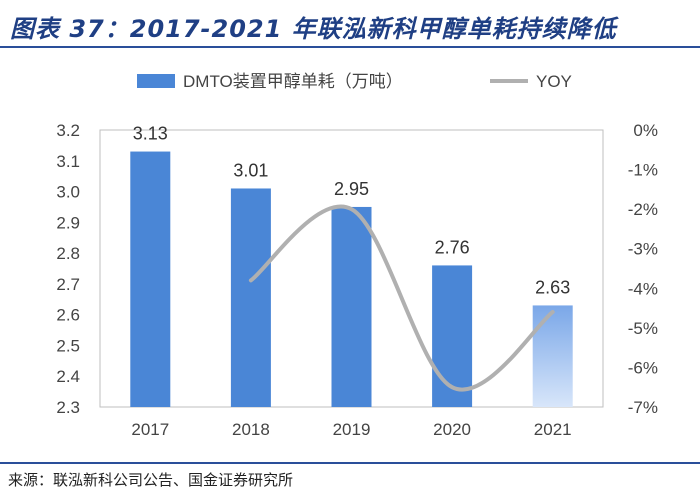 The width and height of the screenshot is (700, 494). I want to click on bar-value-label: 3.01, so click(250, 170).